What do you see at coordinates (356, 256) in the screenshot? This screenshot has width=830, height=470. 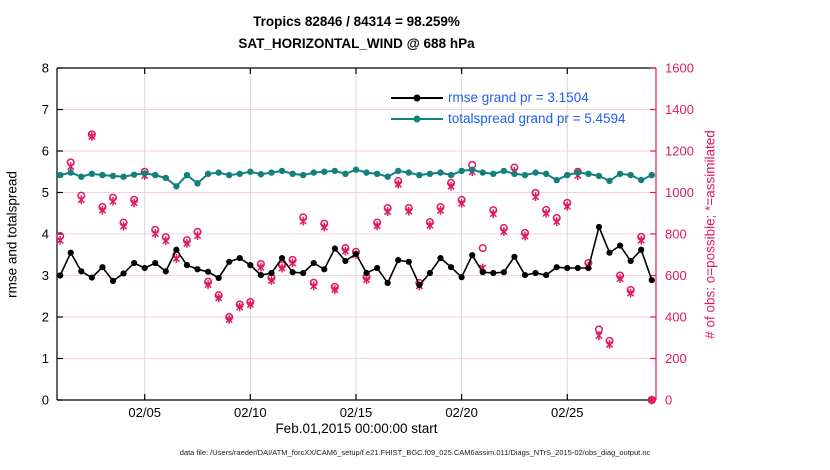 I see `series-rmse` at bounding box center [356, 256].